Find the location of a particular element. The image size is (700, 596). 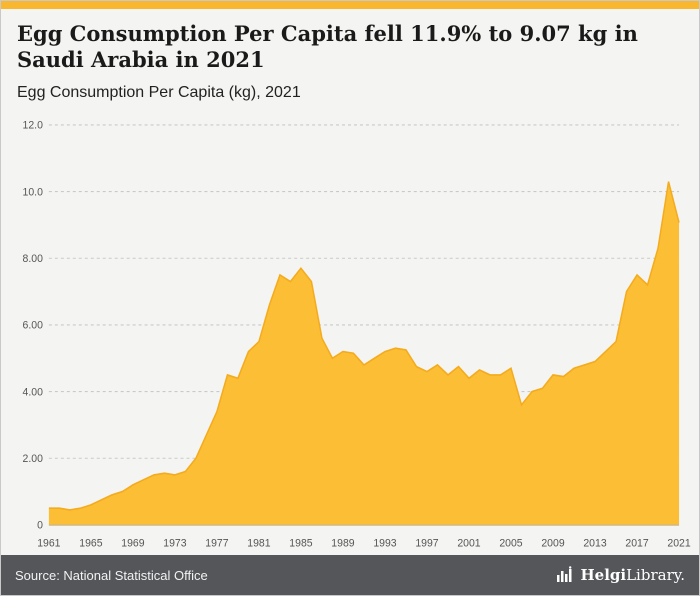

svg-text: 2013 is located at coordinates (594, 543).